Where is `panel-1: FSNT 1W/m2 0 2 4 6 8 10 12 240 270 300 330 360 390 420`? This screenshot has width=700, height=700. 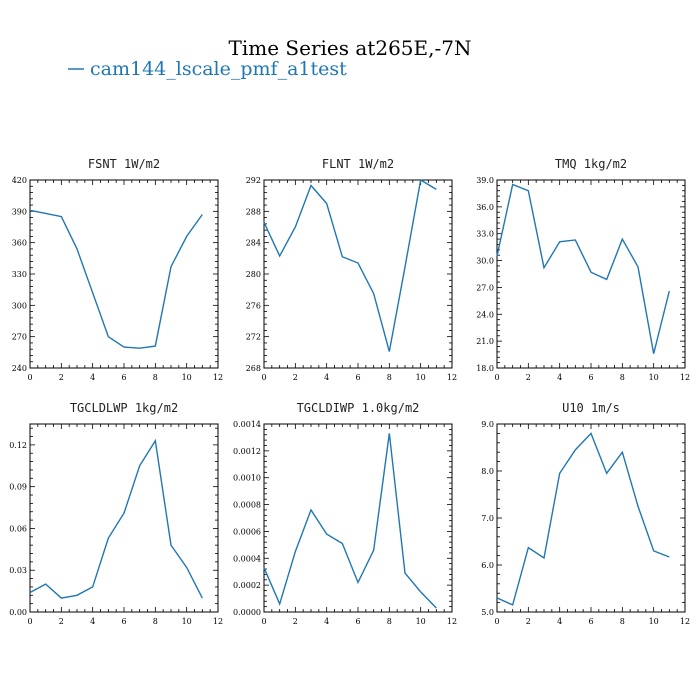
panel-1: FSNT 1W/m2 0 2 4 6 8 10 12 240 270 300 330 360 390 420 is located at coordinates (117, 269).